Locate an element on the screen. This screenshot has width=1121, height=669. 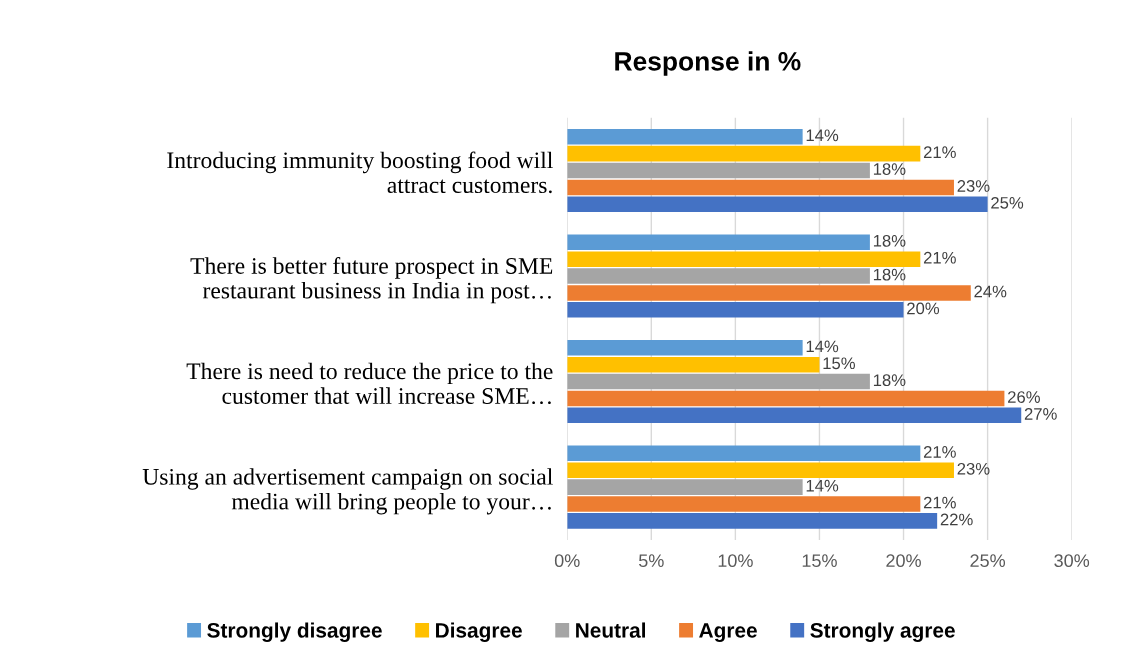
legend-label: Neutral is located at coordinates (611, 630).